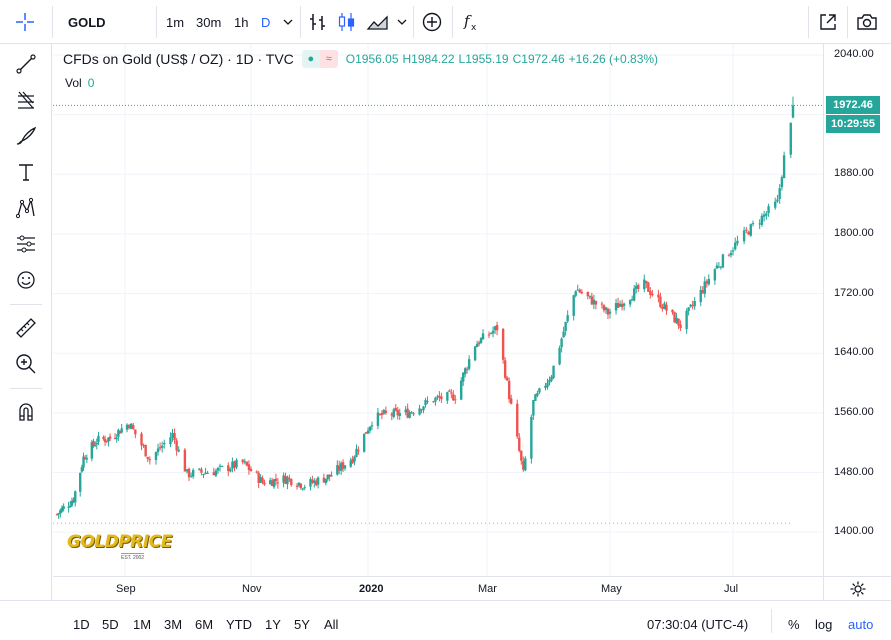 This screenshot has height=640, width=891. I want to click on interval-d: D, so click(266, 22).